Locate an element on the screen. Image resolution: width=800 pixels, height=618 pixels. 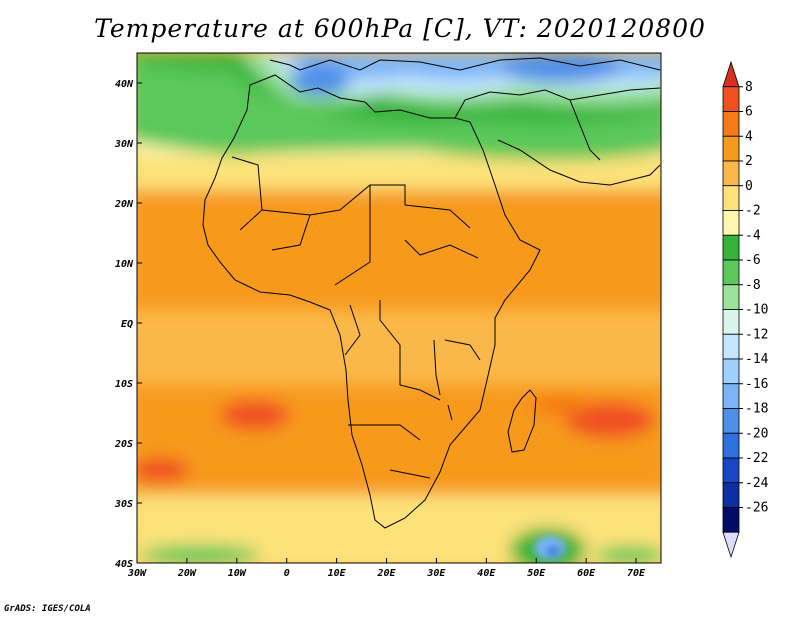
lon-tick-label: 10W is located at coordinates (237, 573).